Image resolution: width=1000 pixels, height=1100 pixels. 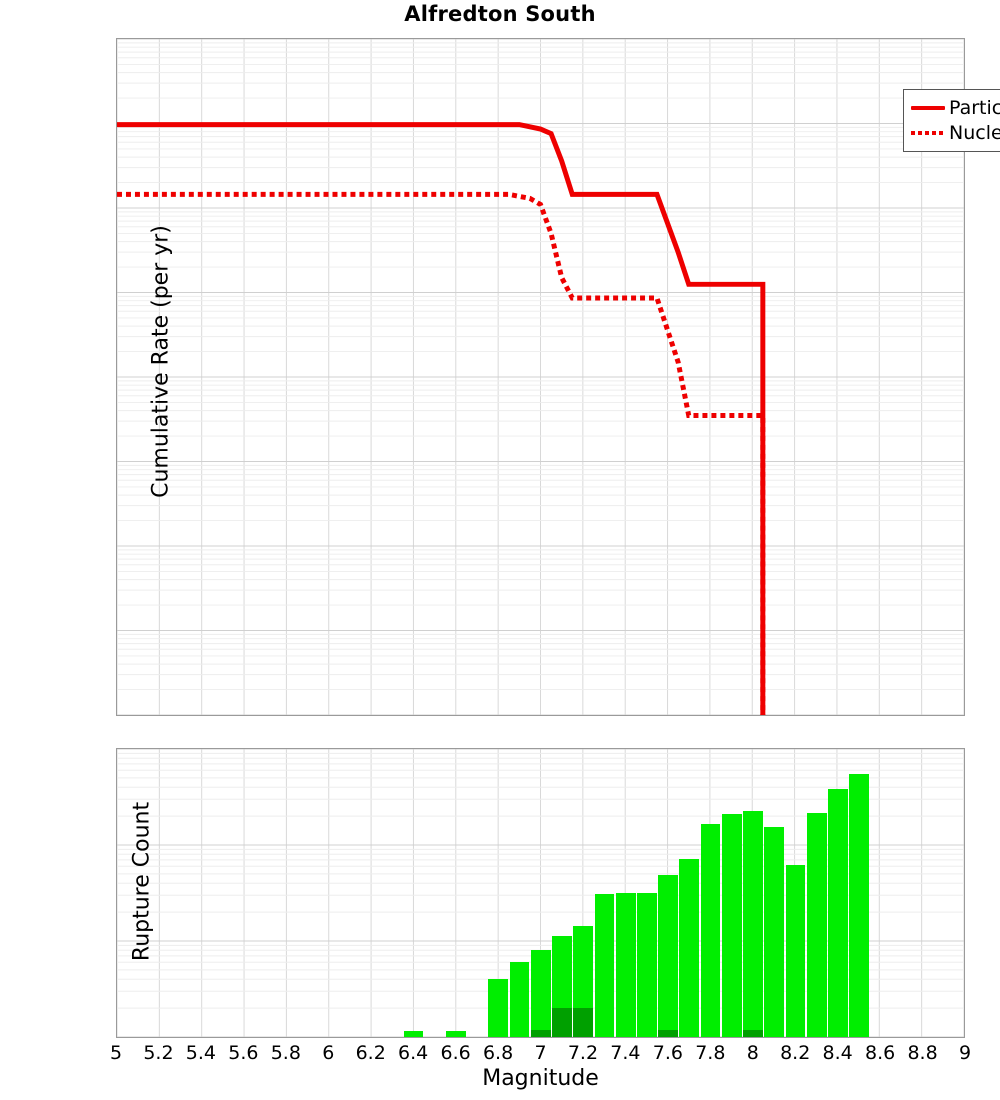 What do you see at coordinates (710, 1053) in the screenshot?
I see `x-tick-7-8: 7.8` at bounding box center [710, 1053].